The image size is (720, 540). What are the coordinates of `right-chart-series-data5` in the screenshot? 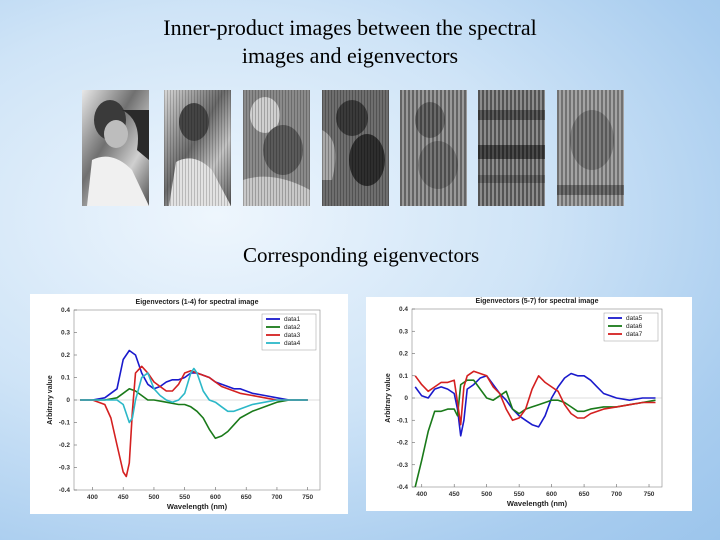 It's located at (535, 404).